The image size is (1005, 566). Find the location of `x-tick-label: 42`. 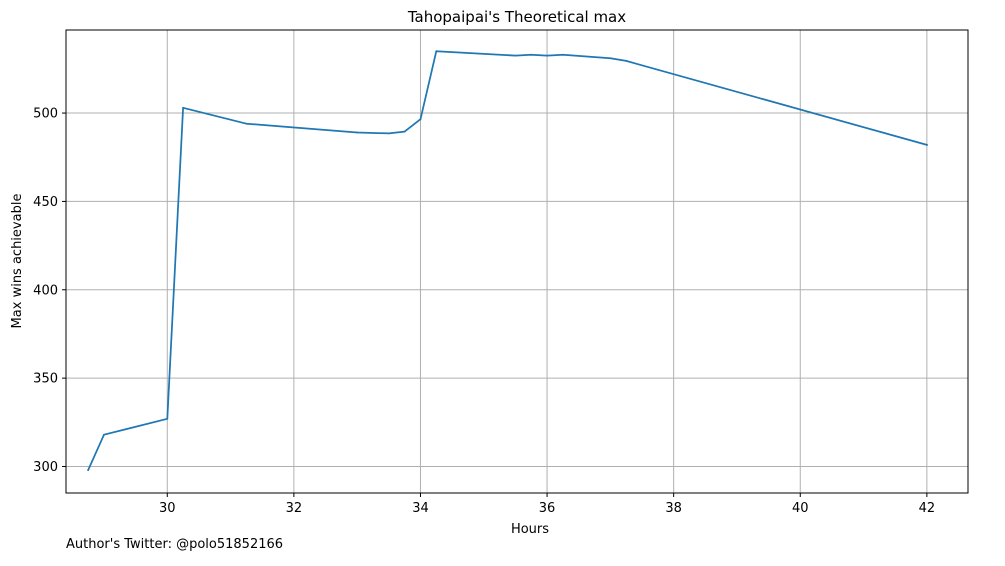

x-tick-label: 42 is located at coordinates (927, 508).